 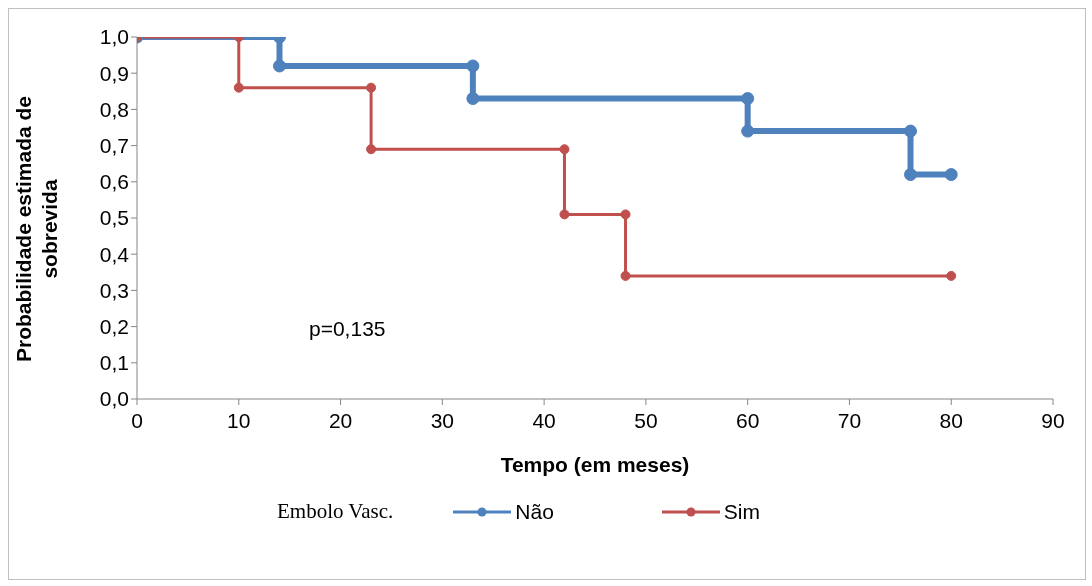 What do you see at coordinates (646, 420) in the screenshot?
I see `x-tick-label: 50` at bounding box center [646, 420].